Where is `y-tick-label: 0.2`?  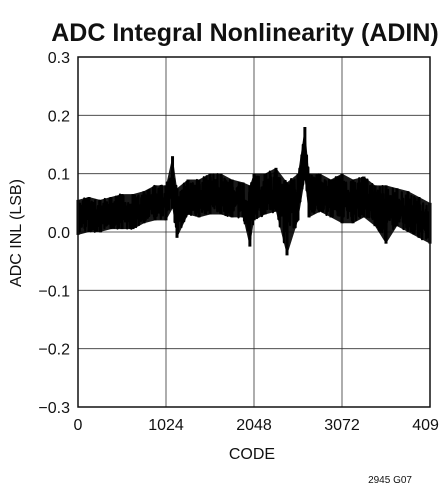
y-tick-label: 0.2 is located at coordinates (59, 116).